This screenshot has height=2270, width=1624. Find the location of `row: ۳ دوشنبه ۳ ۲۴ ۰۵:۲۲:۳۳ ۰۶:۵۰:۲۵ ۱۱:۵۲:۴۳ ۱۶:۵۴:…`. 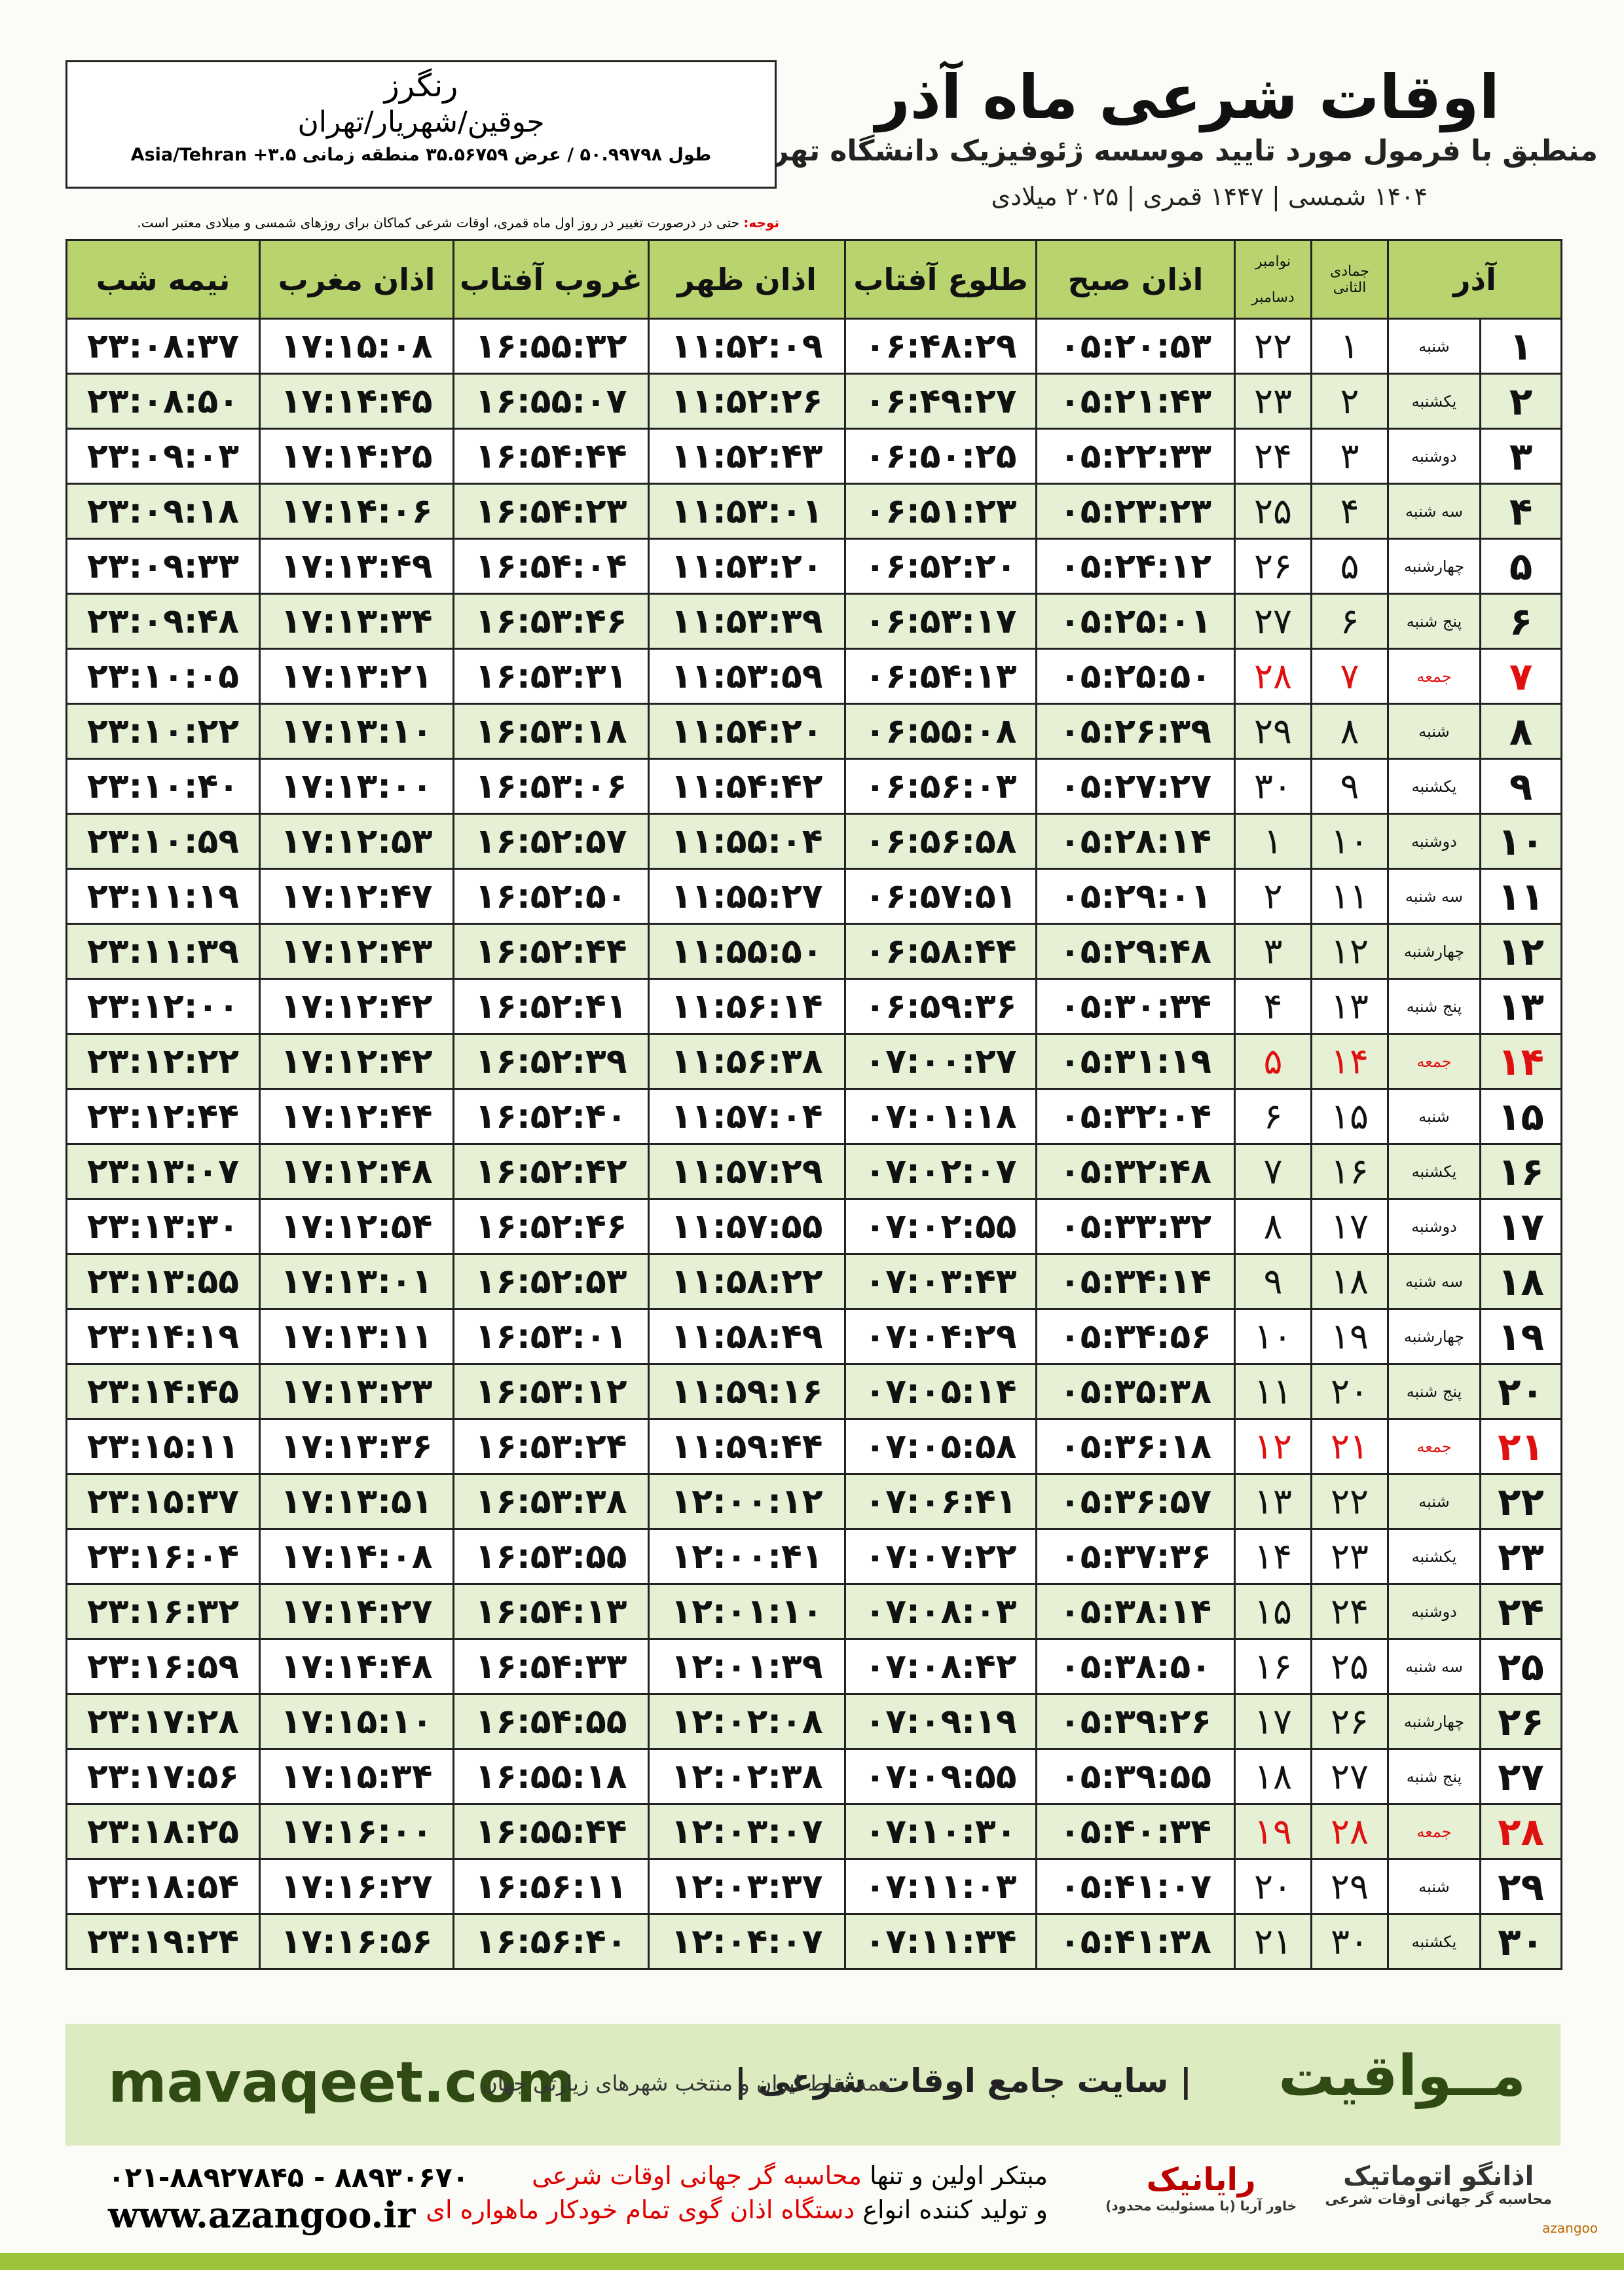

row: ۳ دوشنبه ۳ ۲۴ ۰۵:۲۲:۳۳ ۰۶:۵۰:۲۵ ۱۱:۵۲:۴۳ ۱۶:۵۴:… is located at coordinates (814, 456).